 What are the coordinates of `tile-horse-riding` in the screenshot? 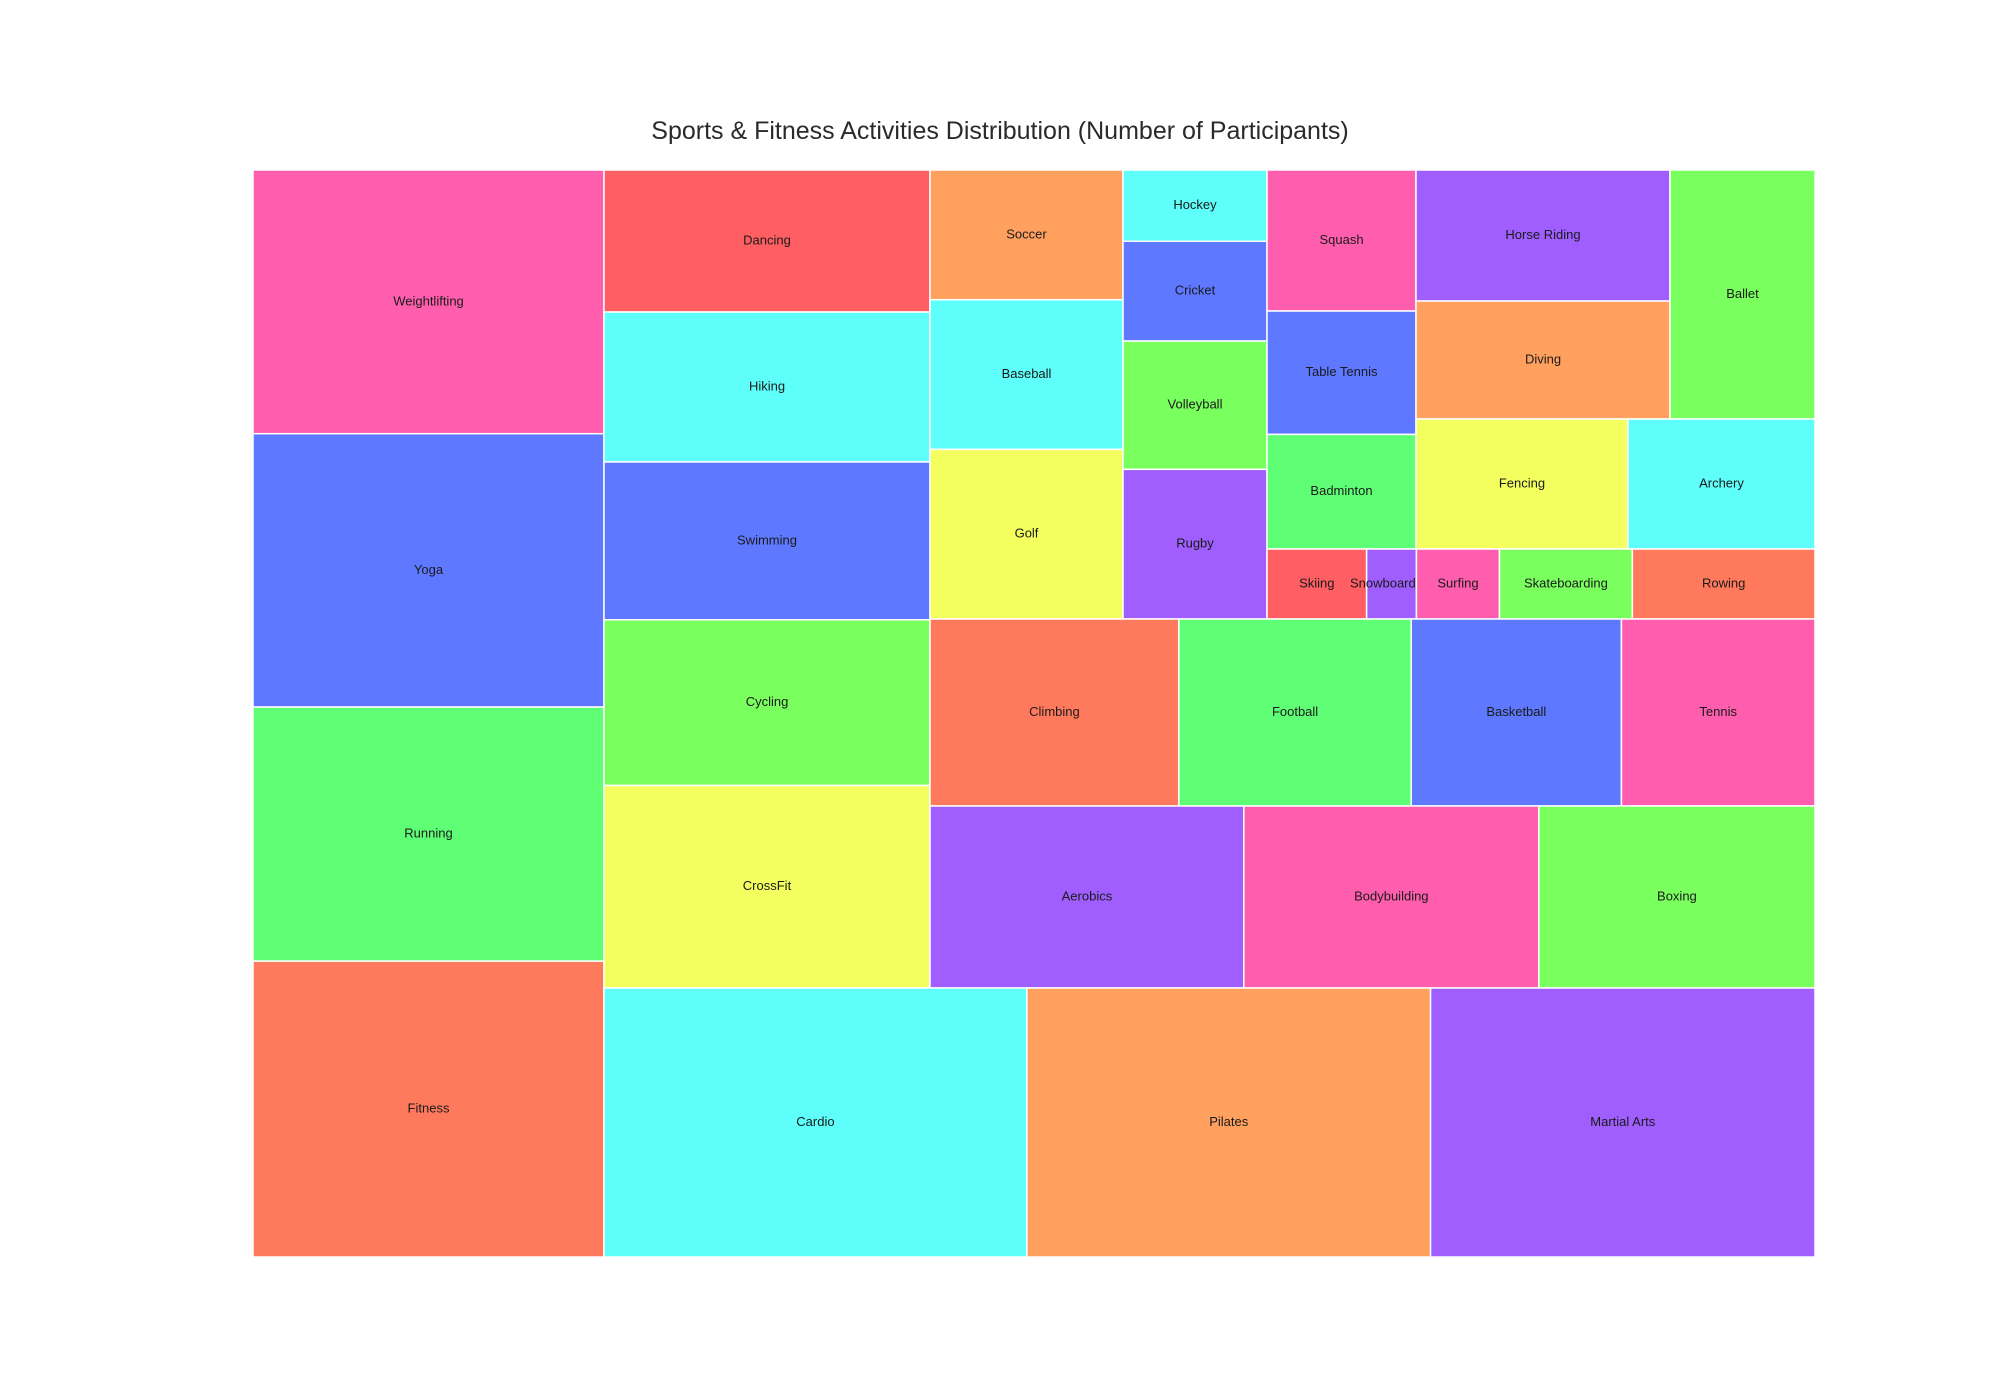 It's located at (1543, 235).